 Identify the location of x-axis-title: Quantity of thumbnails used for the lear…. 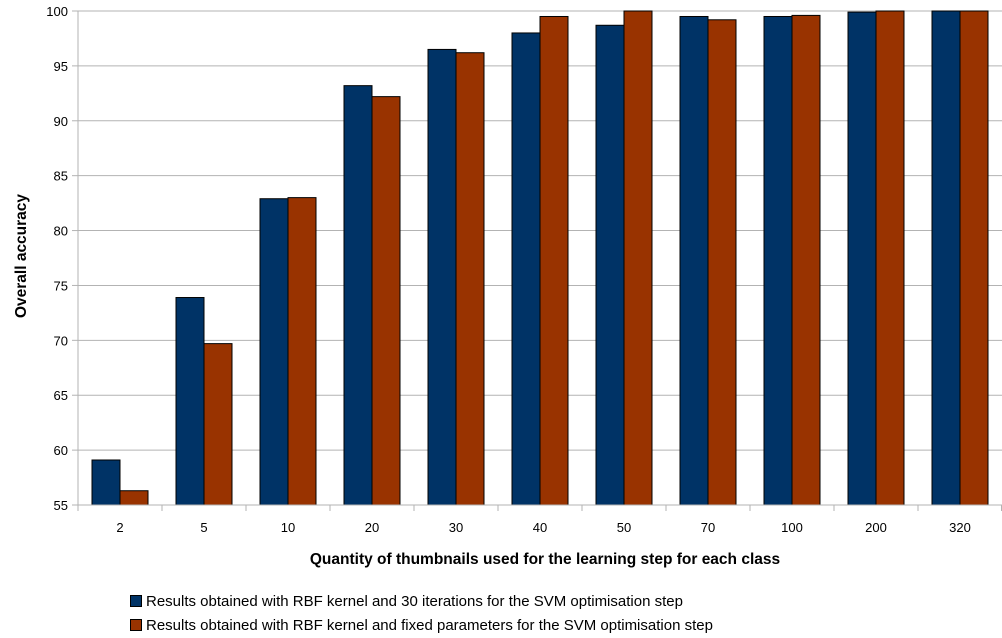
(545, 559).